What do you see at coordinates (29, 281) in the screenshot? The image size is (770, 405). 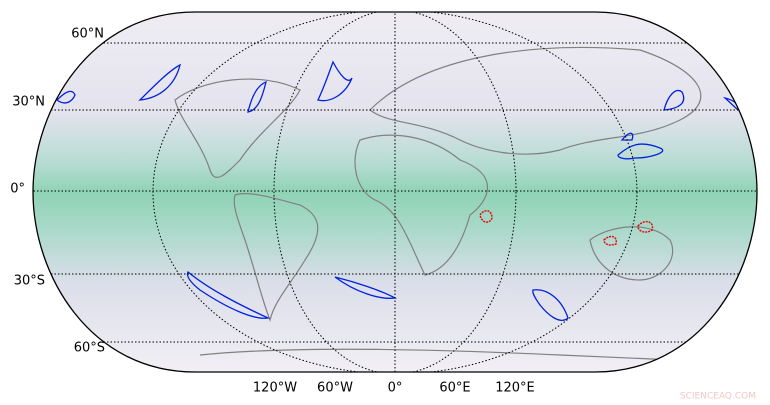 I see `lat-label: 30°S` at bounding box center [29, 281].